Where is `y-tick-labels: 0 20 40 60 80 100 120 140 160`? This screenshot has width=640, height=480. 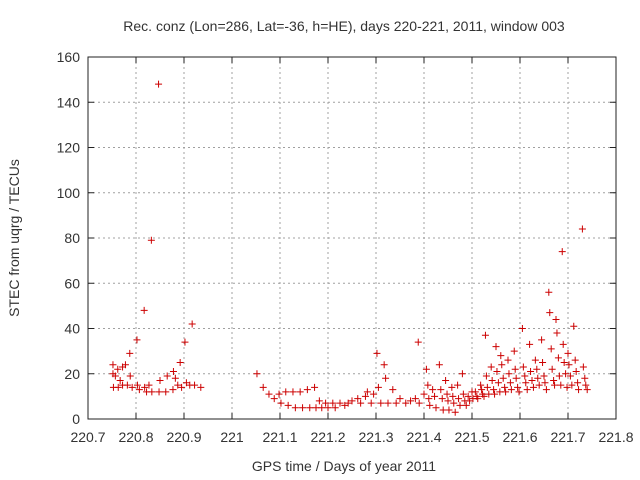
y-tick-labels: 0 20 40 60 80 100 120 140 160 is located at coordinates (69, 238).